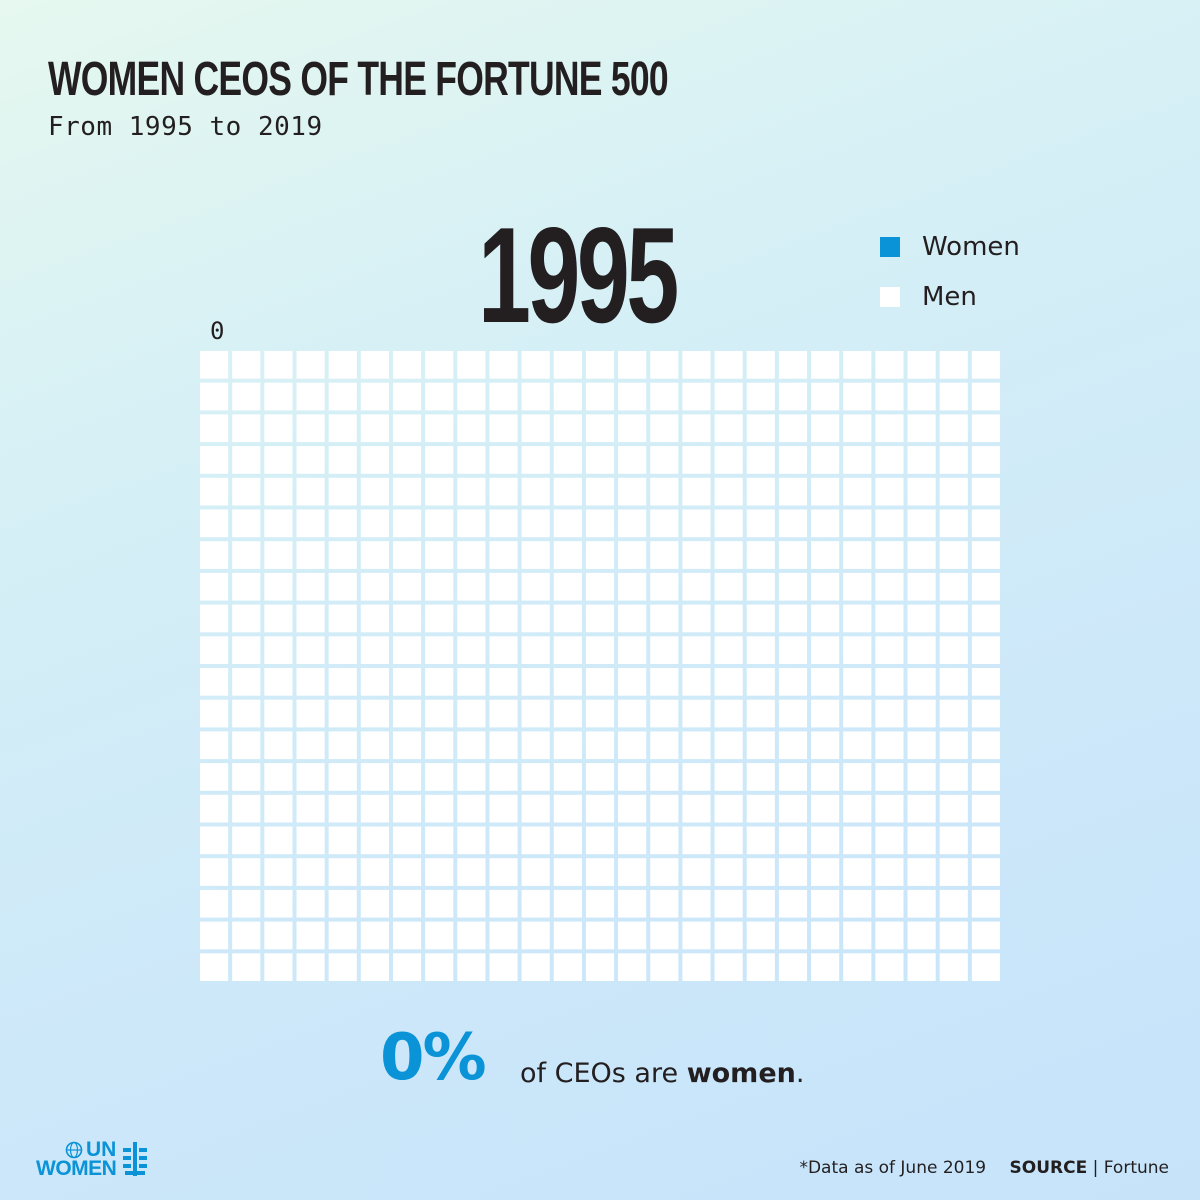 Image resolution: width=1200 pixels, height=1200 pixels. What do you see at coordinates (950, 297) in the screenshot?
I see `legend-item-men: Men` at bounding box center [950, 297].